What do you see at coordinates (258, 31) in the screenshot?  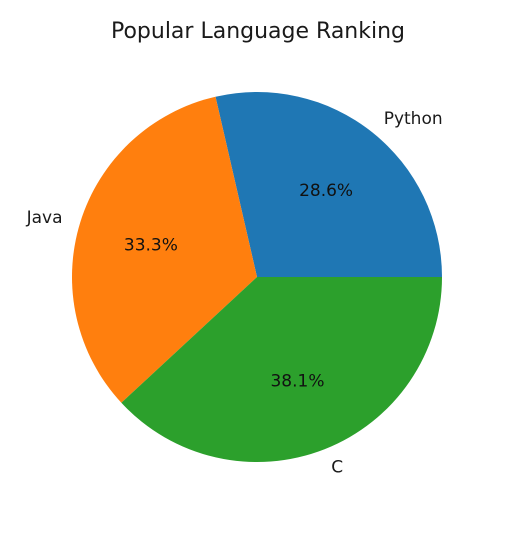 I see `chart-title: Popular Language Ranking` at bounding box center [258, 31].